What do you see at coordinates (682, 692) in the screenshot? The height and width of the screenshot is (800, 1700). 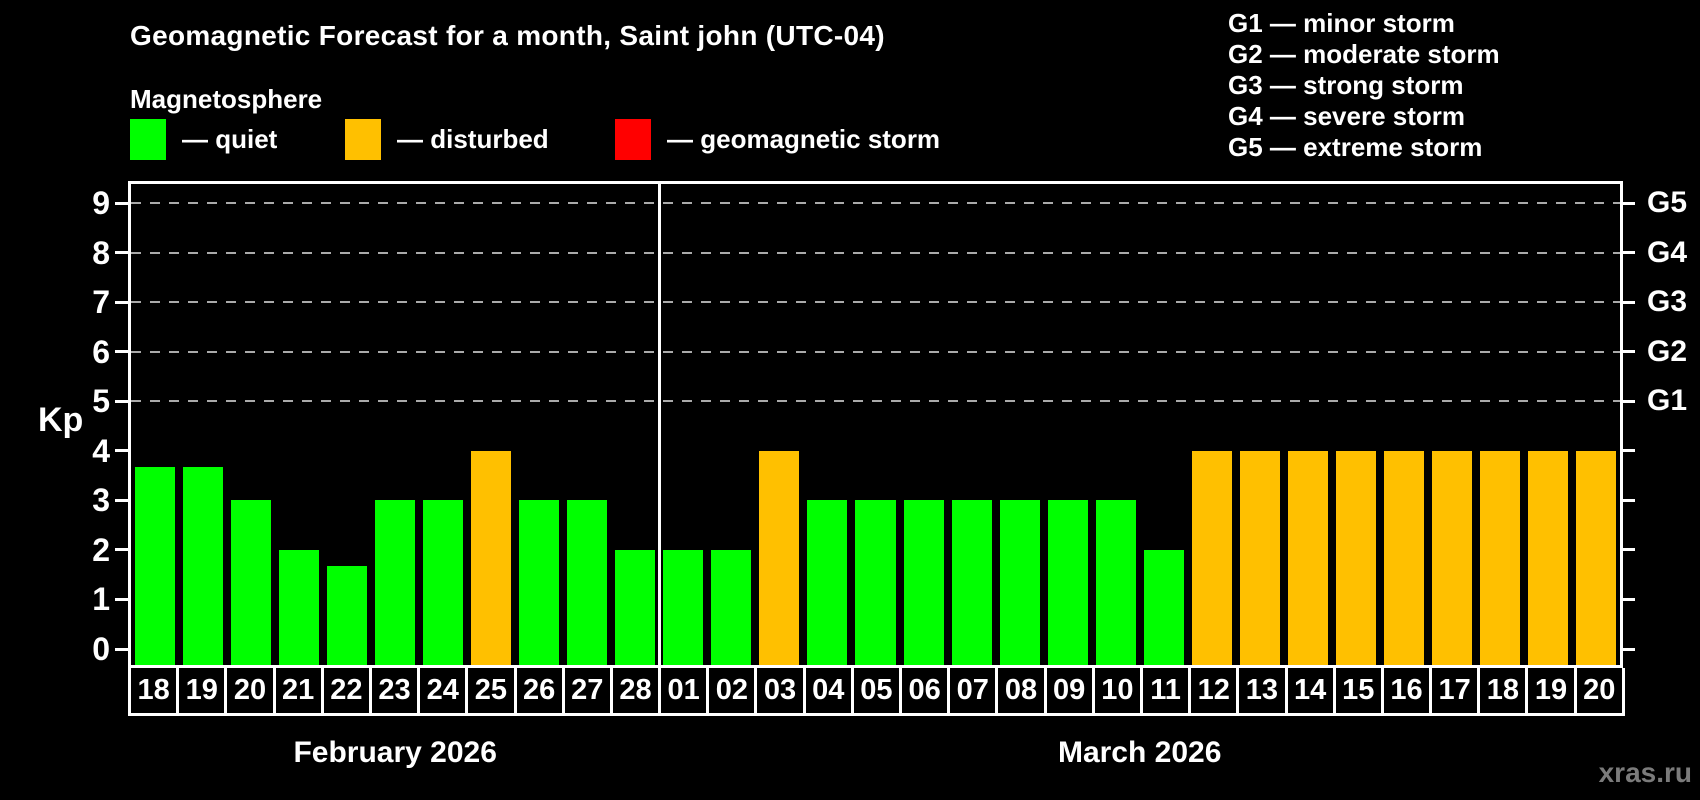 I see `x-axis-day-01: 01` at bounding box center [682, 692].